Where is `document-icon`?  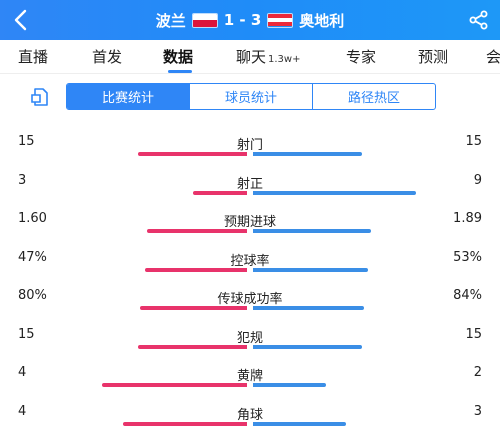
document-icon is located at coordinates (41, 97).